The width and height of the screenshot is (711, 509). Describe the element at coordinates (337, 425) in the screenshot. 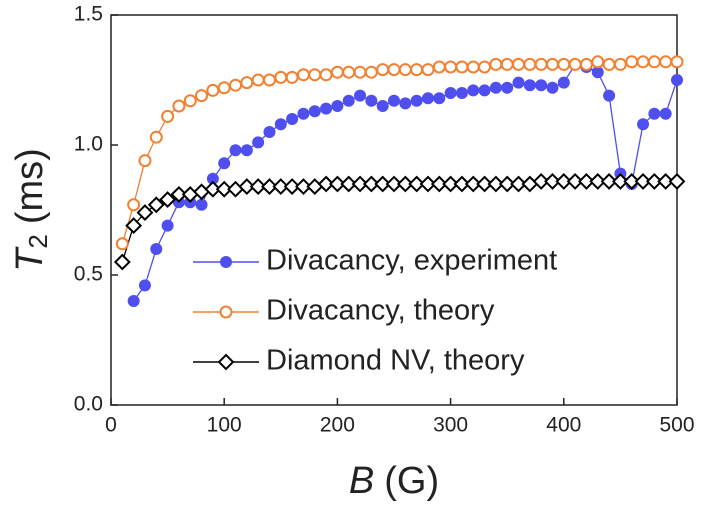

I see `x-tick-label: 200` at that location.